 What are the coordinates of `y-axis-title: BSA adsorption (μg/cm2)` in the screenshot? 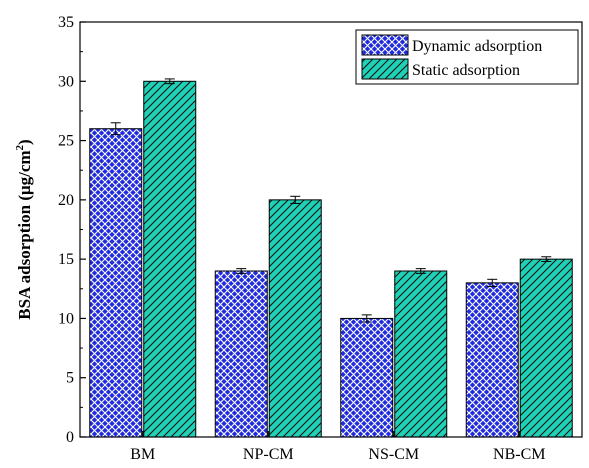 It's located at (24, 229).